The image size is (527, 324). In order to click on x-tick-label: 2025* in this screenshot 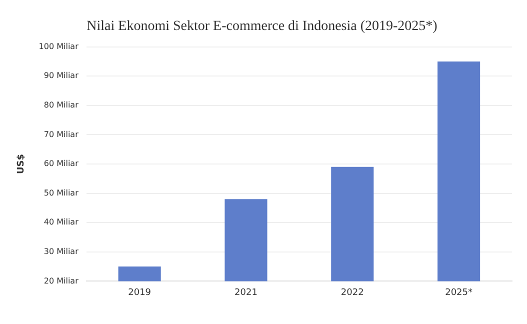, I will do `click(459, 293)`.